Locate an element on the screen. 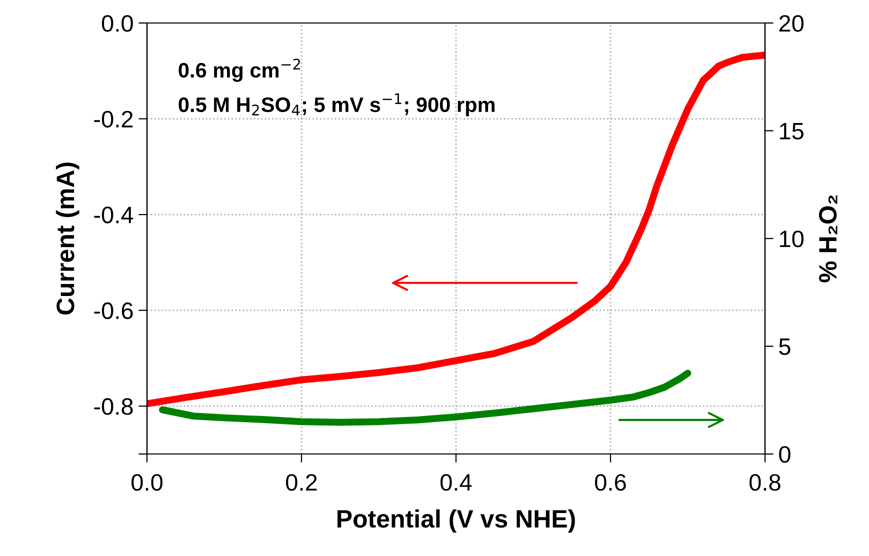 Image resolution: width=869 pixels, height=556 pixels. y-tick-label: -0.6 is located at coordinates (113, 311).